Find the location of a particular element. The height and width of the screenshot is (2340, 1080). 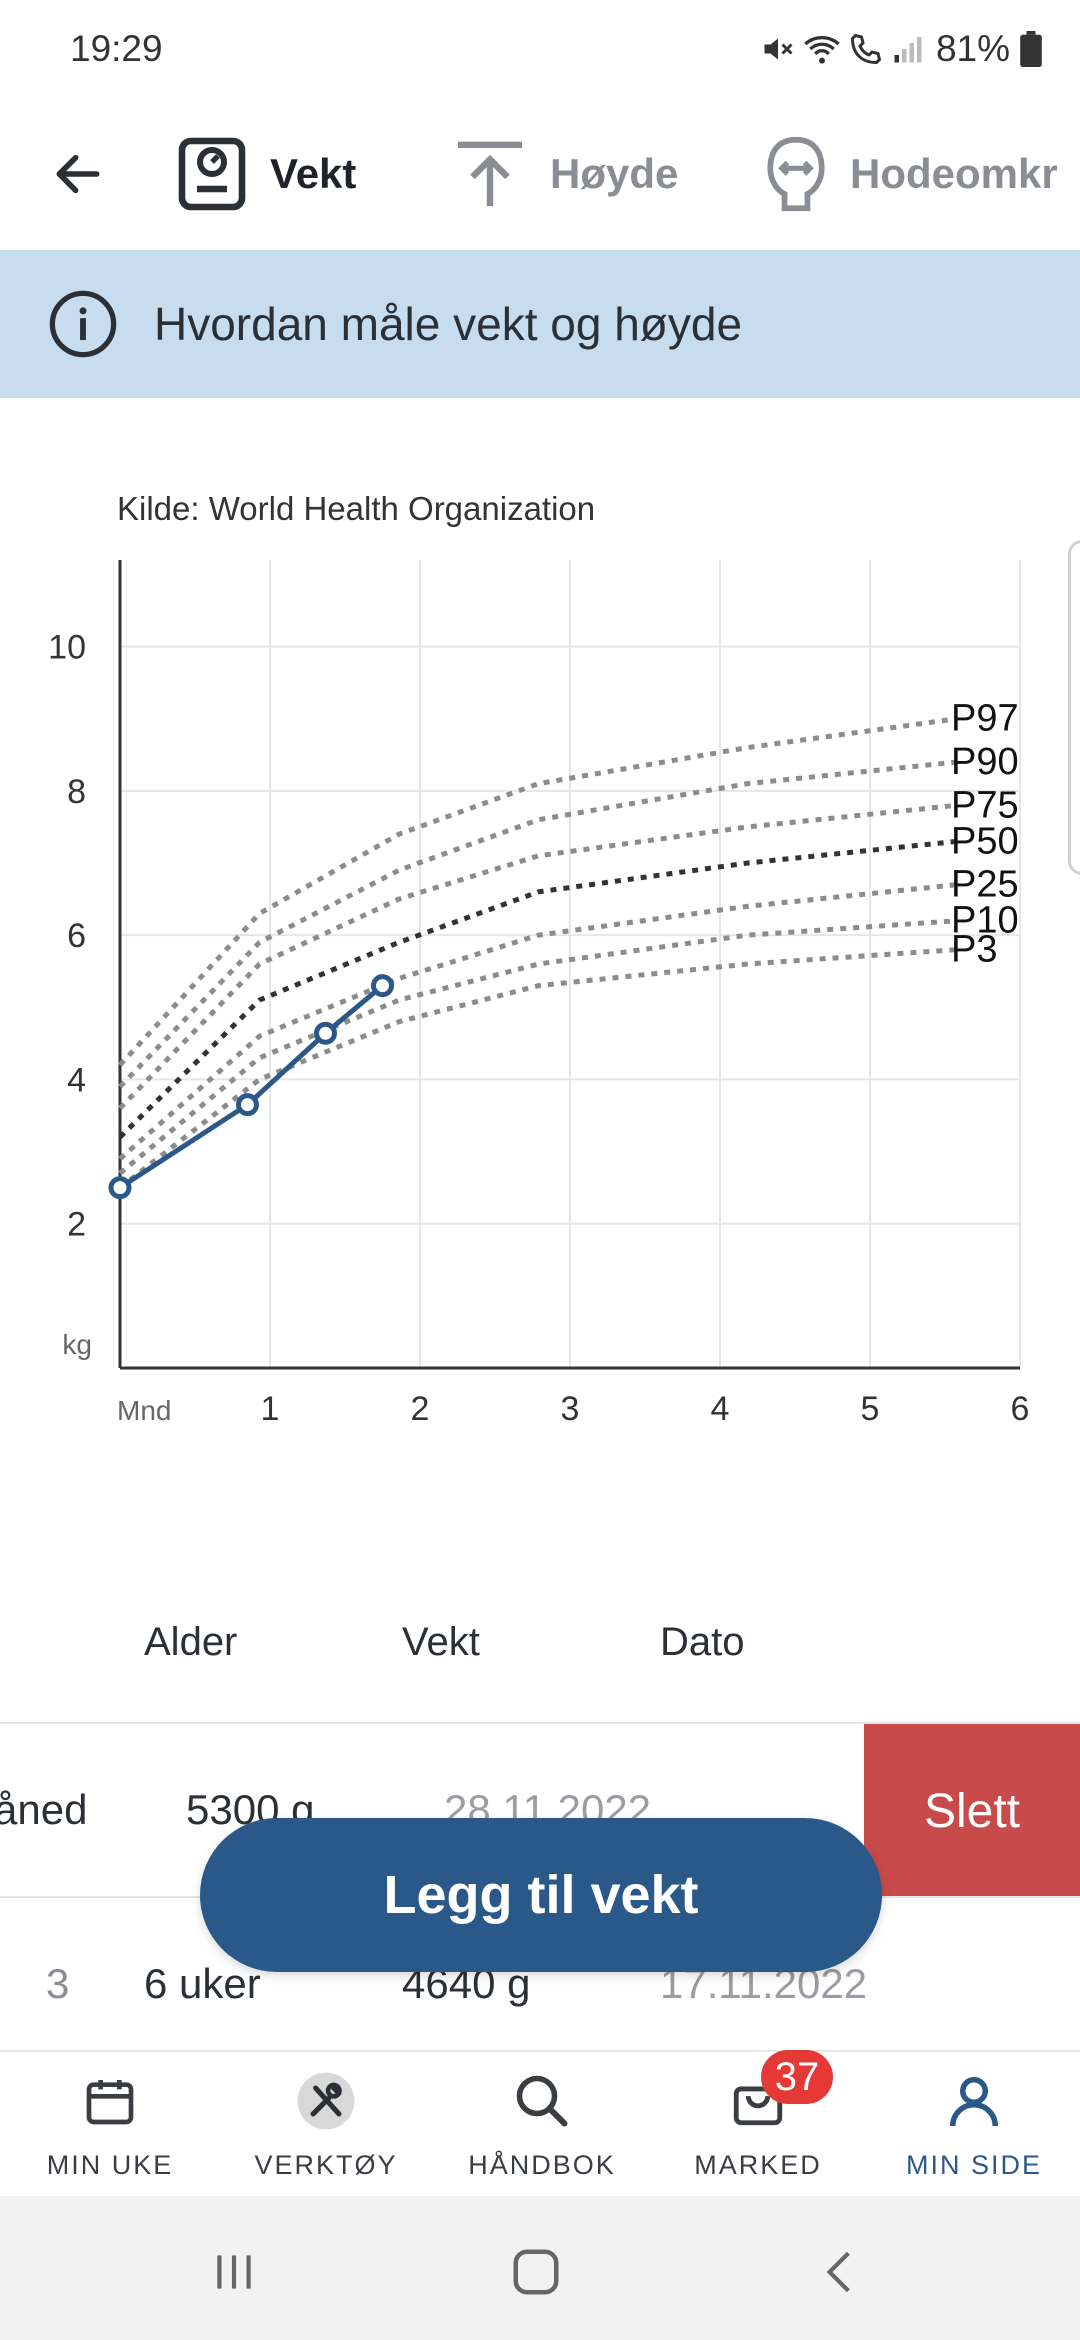

recent-apps-button is located at coordinates (234, 2272).